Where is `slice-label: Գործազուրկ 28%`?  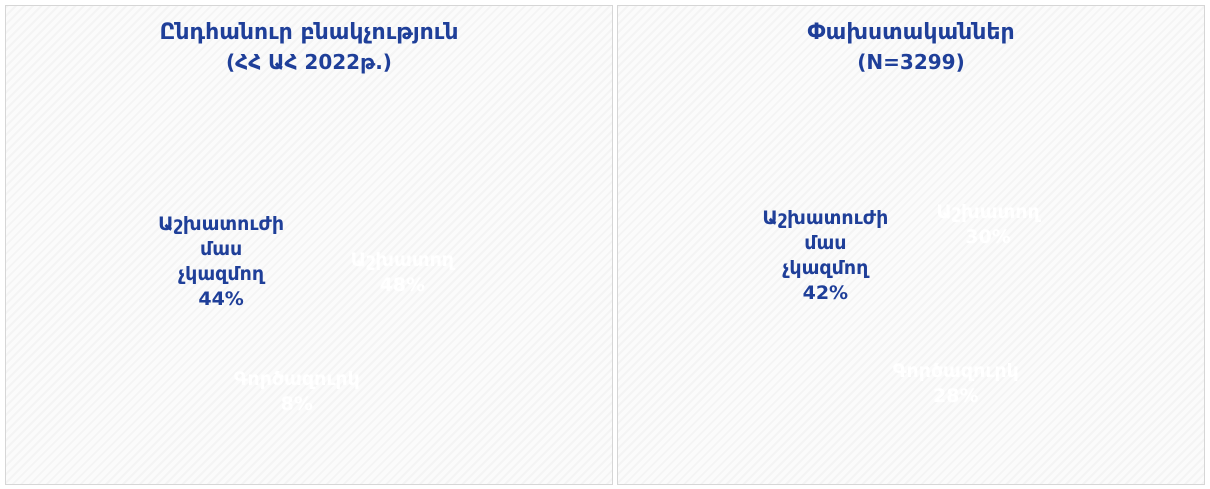
slice-label: Գործազուրկ 28% is located at coordinates (956, 384).